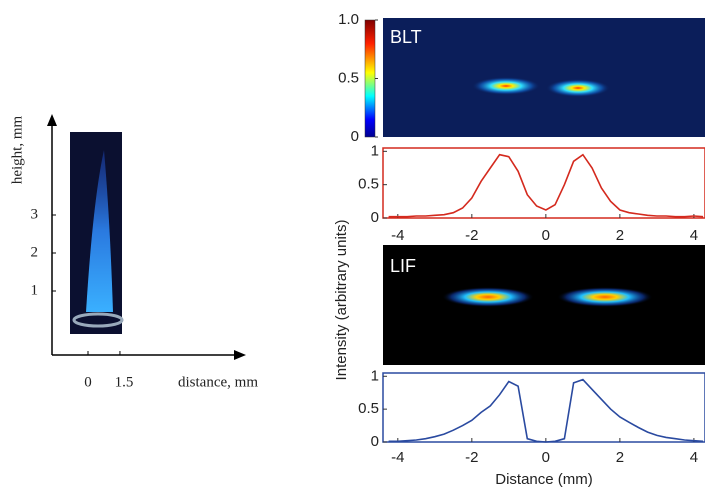 This screenshot has width=705, height=490. I want to click on y-axis-label: Intensity (arbitrary units), so click(341, 300).